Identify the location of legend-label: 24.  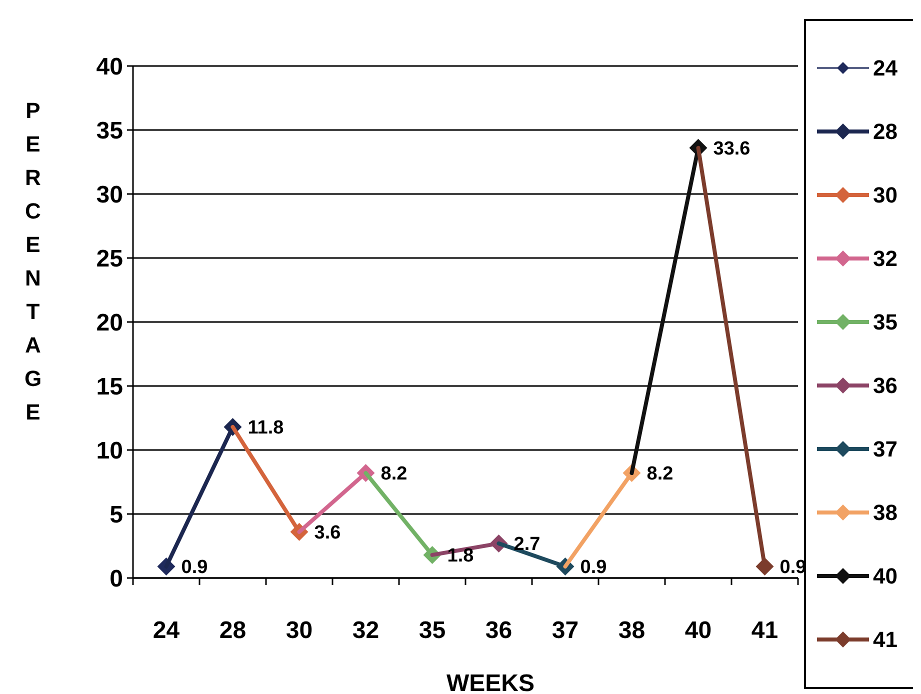
(885, 68).